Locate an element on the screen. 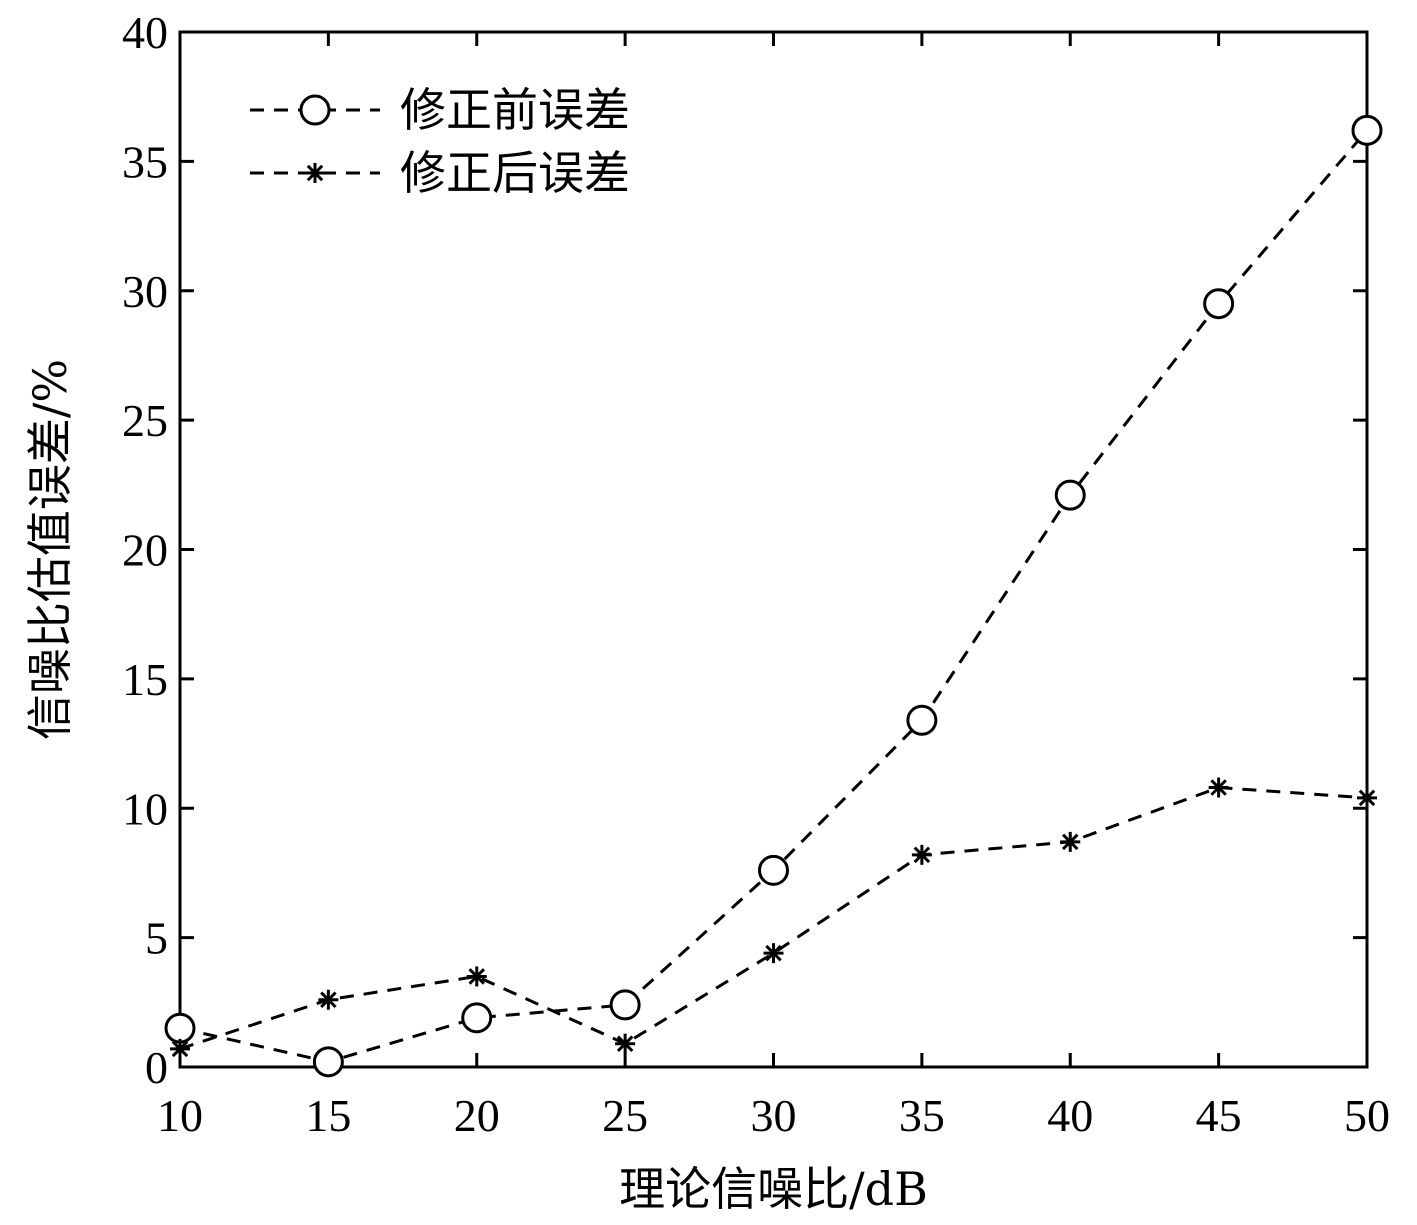  x-tick-label: 50 is located at coordinates (1367, 1115).